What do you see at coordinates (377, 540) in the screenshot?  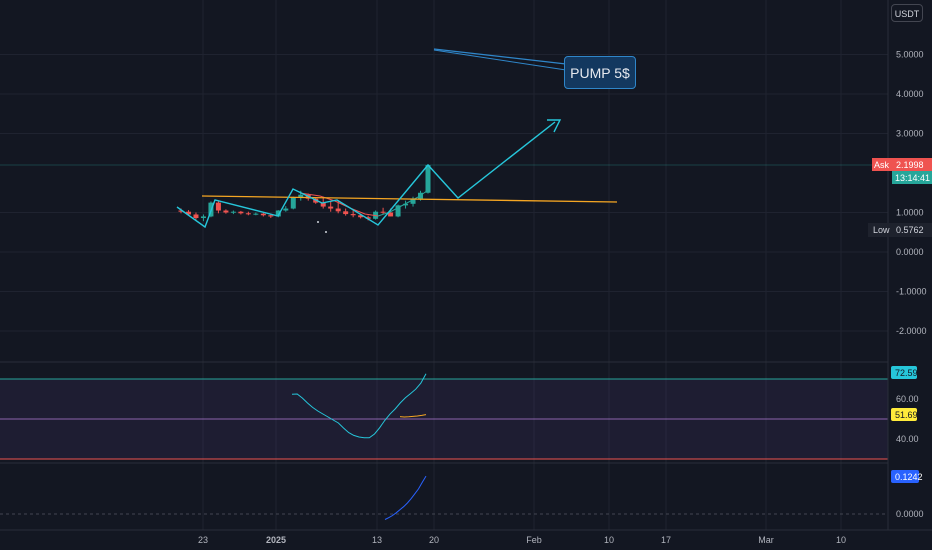 I see `time-tick-label: 13` at bounding box center [377, 540].